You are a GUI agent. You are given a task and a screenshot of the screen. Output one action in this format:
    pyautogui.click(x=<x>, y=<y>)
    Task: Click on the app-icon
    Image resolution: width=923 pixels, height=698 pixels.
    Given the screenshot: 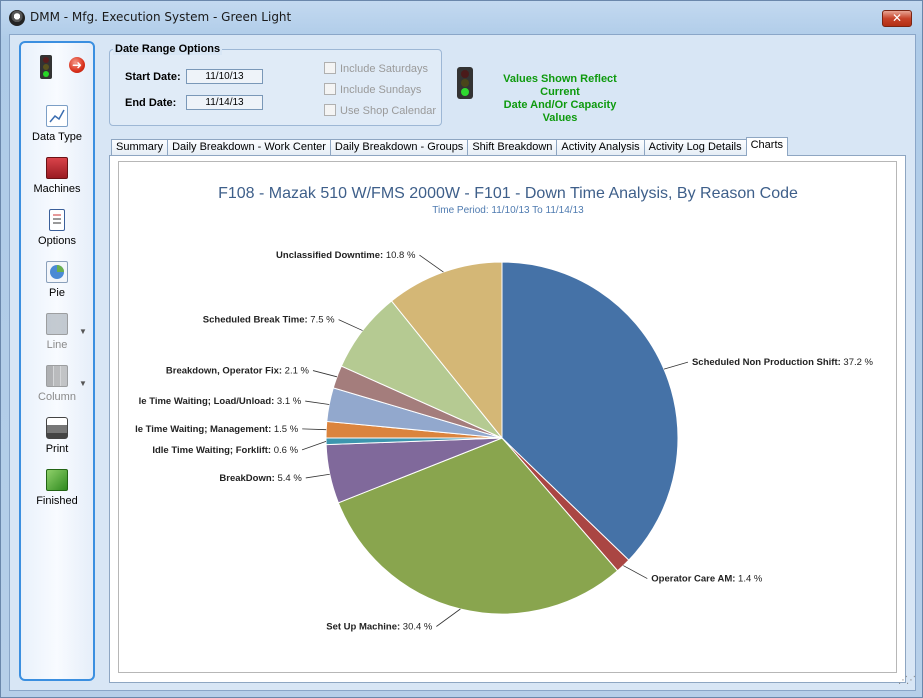 What is the action you would take?
    pyautogui.click(x=17, y=18)
    